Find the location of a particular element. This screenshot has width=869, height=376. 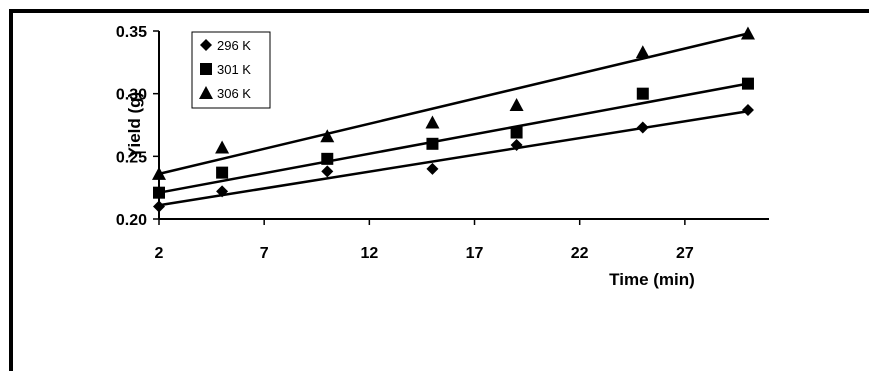

x-tick-label: 12 is located at coordinates (369, 253).